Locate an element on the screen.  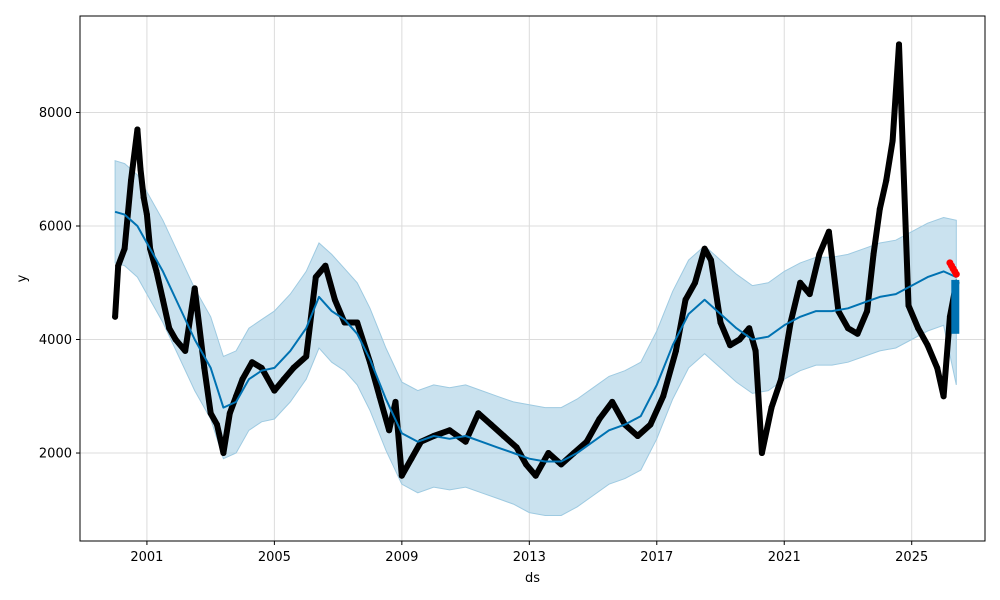
x-tick-label: 2009 is located at coordinates (401, 557).